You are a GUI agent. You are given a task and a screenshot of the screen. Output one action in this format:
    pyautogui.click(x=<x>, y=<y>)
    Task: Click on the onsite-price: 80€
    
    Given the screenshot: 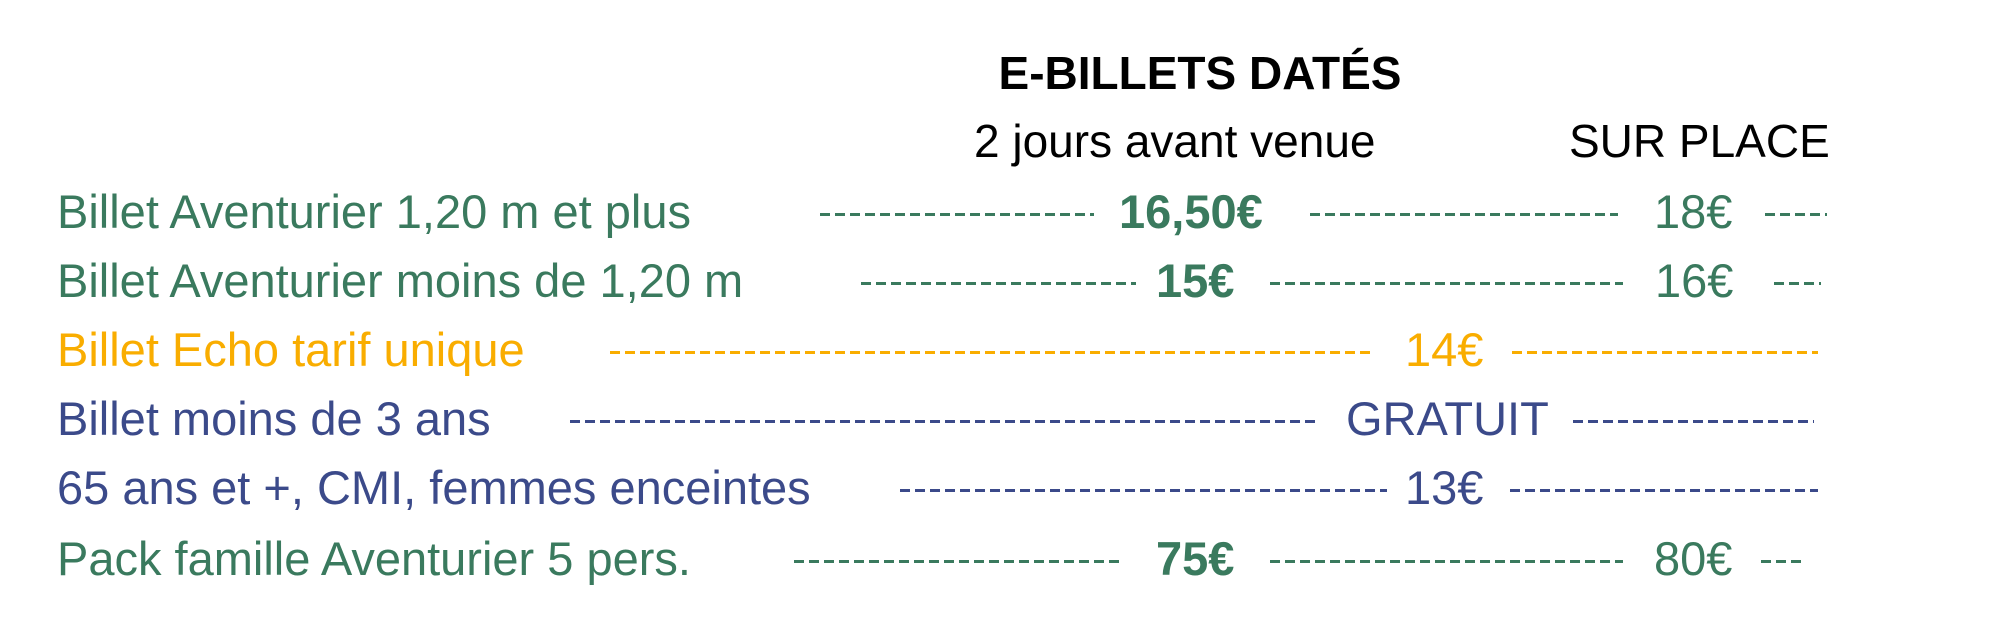 What is the action you would take?
    pyautogui.click(x=1693, y=558)
    